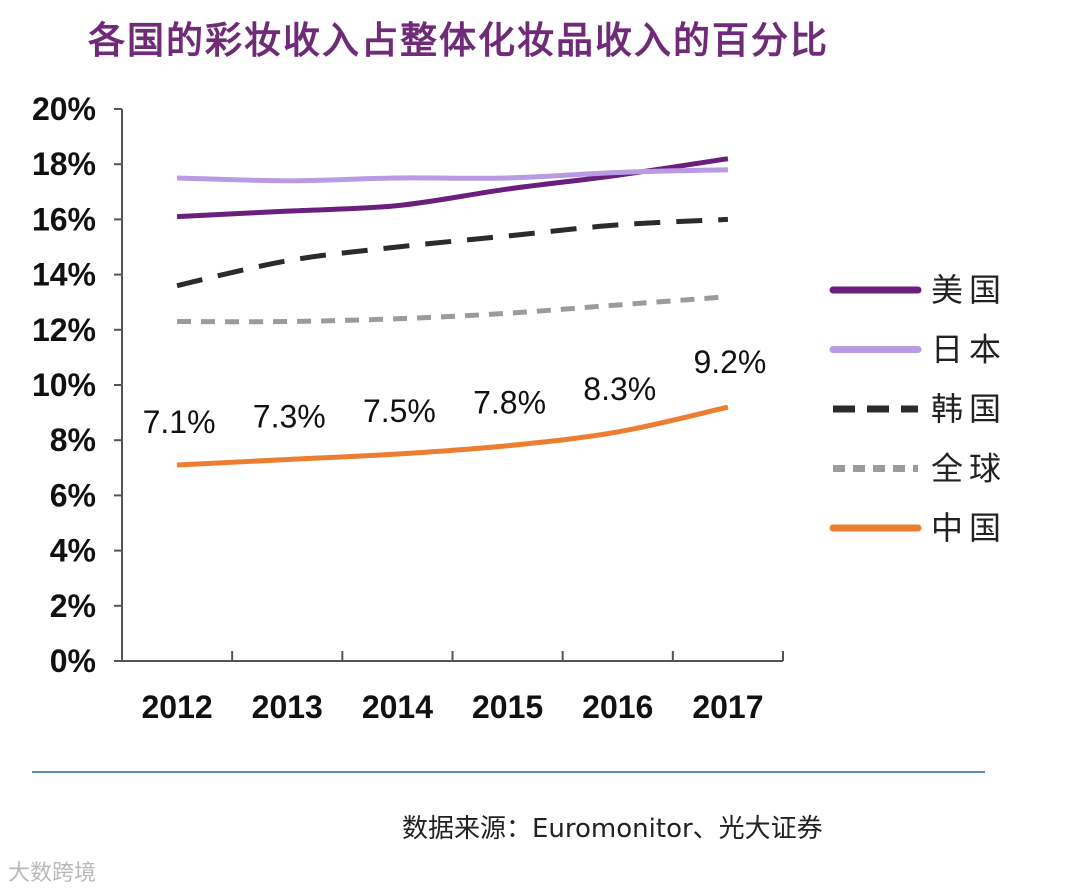  What do you see at coordinates (73, 495) in the screenshot?
I see `y-tick-label: 6%` at bounding box center [73, 495].